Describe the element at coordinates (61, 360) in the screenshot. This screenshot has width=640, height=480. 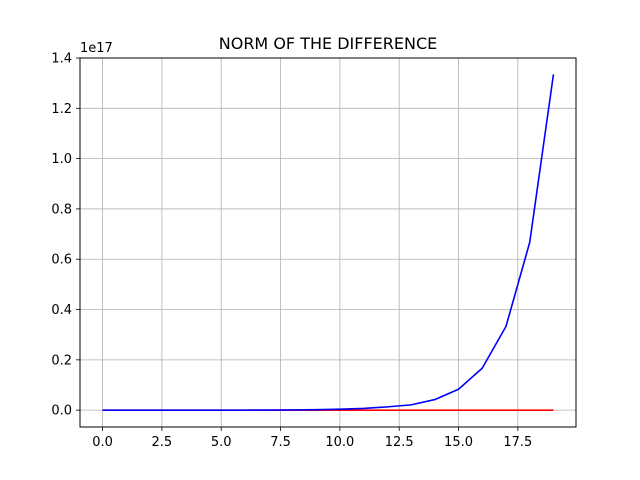
I see `y-tick-label: 0.2` at that location.